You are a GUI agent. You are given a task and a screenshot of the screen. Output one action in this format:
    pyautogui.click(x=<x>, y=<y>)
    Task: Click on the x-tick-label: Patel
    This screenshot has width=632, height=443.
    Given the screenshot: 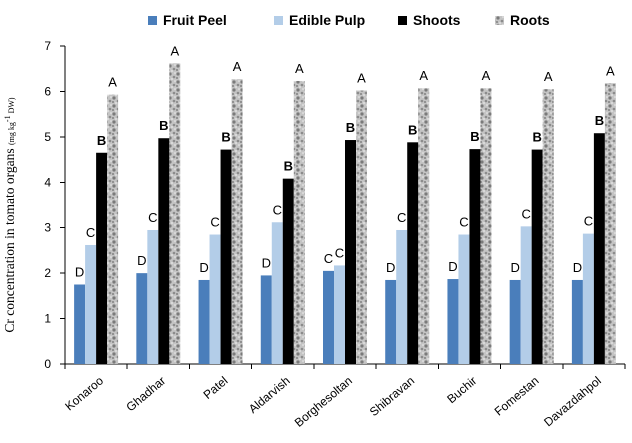 What is the action you would take?
    pyautogui.click(x=216, y=388)
    